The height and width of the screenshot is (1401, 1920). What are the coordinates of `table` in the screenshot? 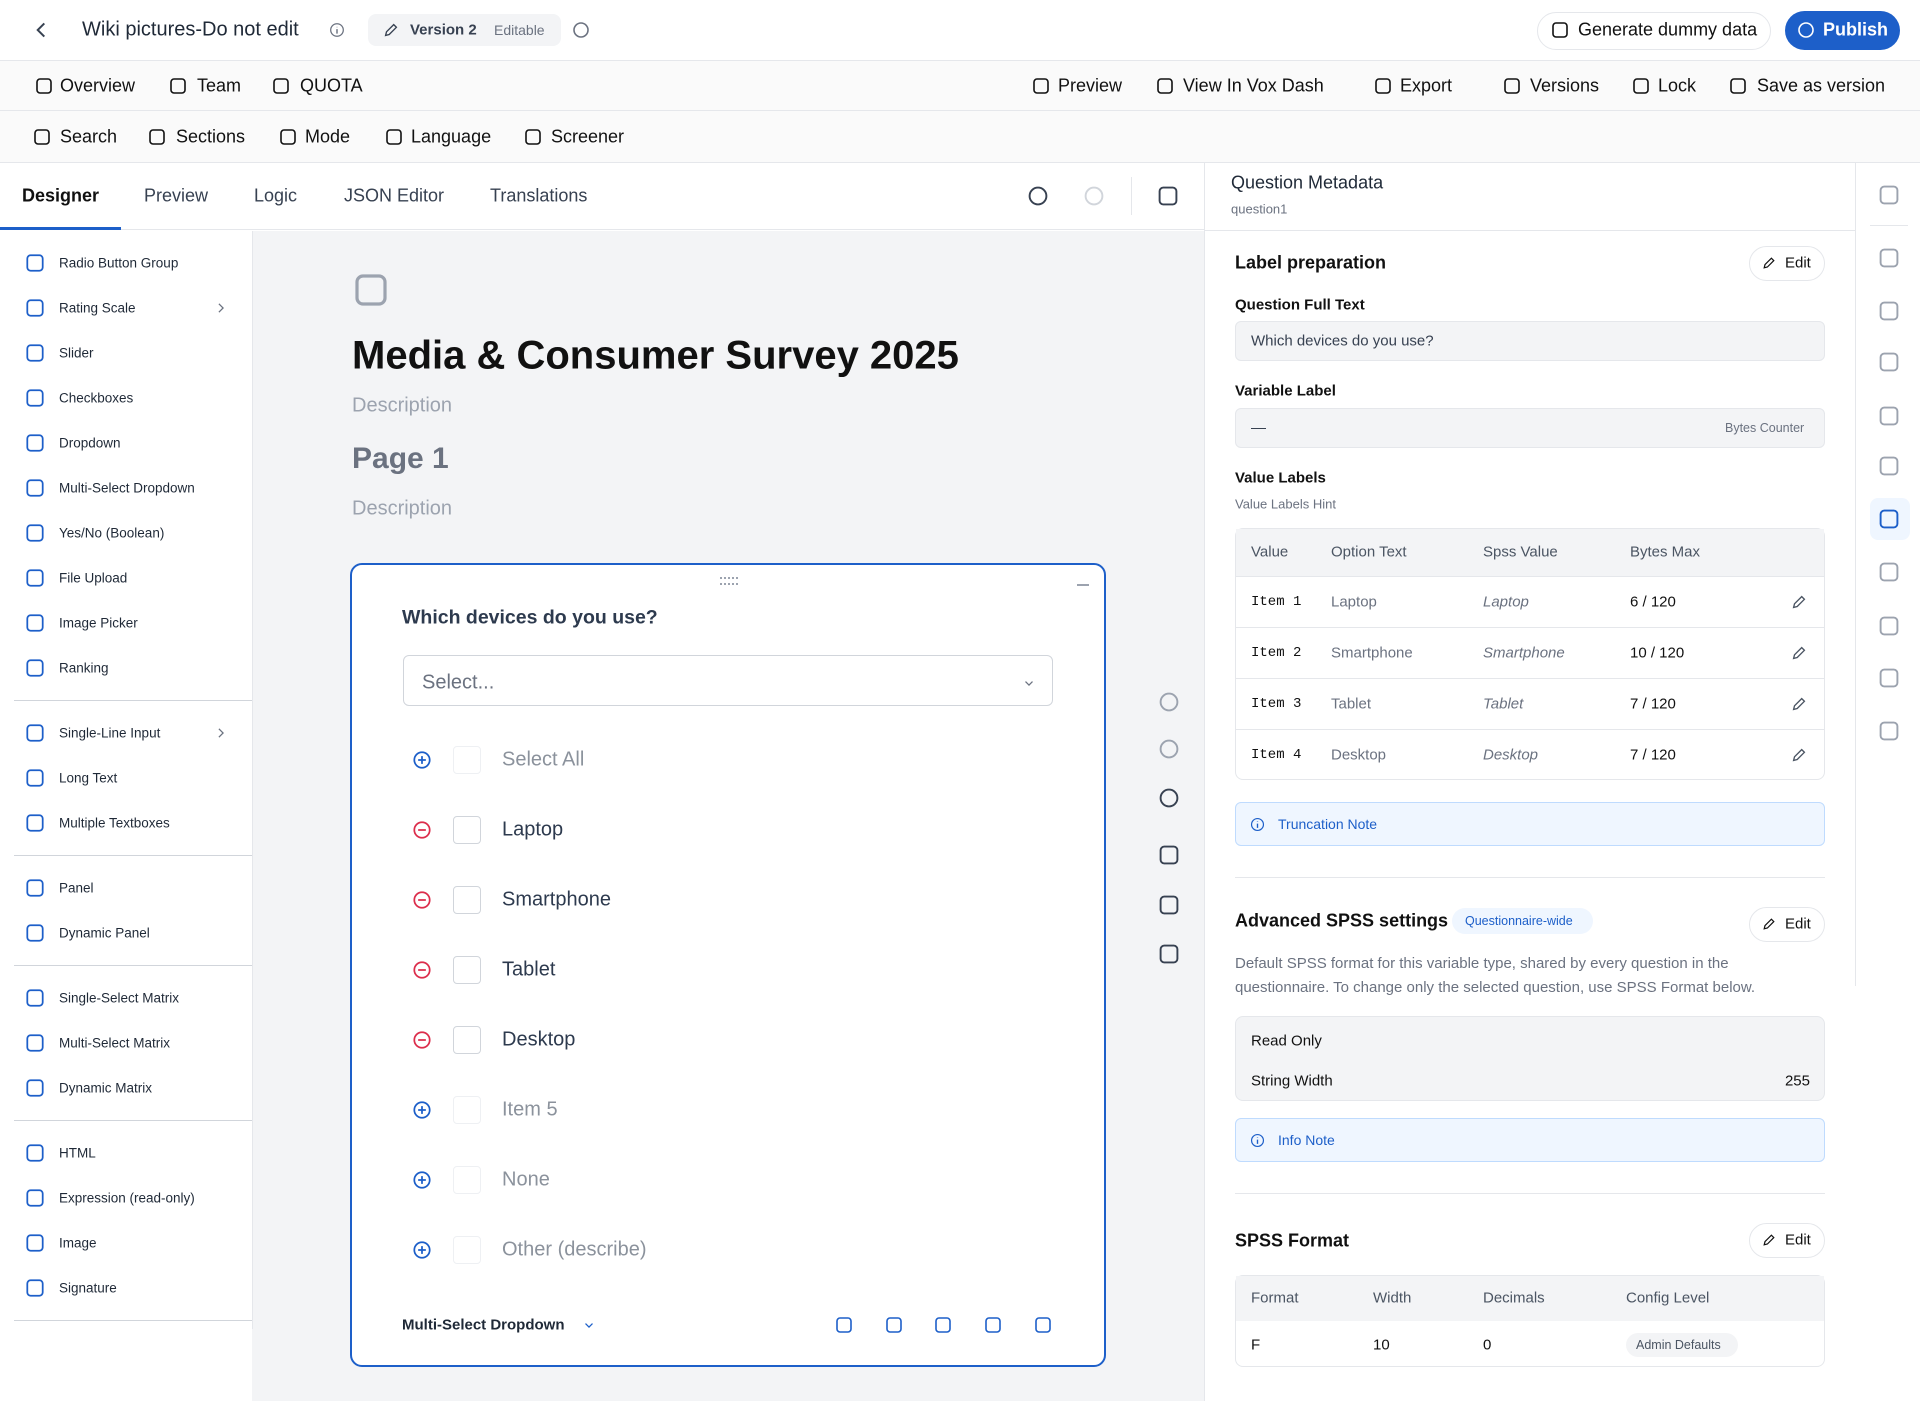 It's located at (1530, 1321).